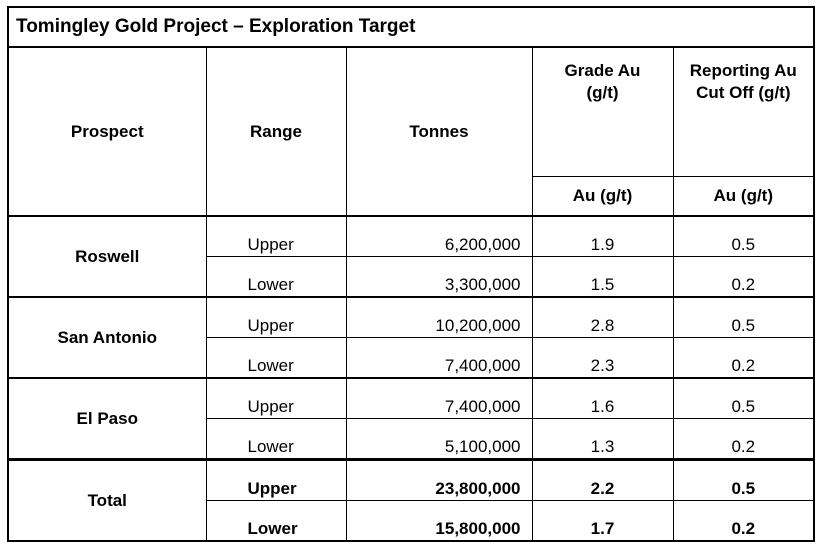  Describe the element at coordinates (744, 111) in the screenshot. I see `header-cutoff: Reporting Au Cut Off (g/t)` at that location.